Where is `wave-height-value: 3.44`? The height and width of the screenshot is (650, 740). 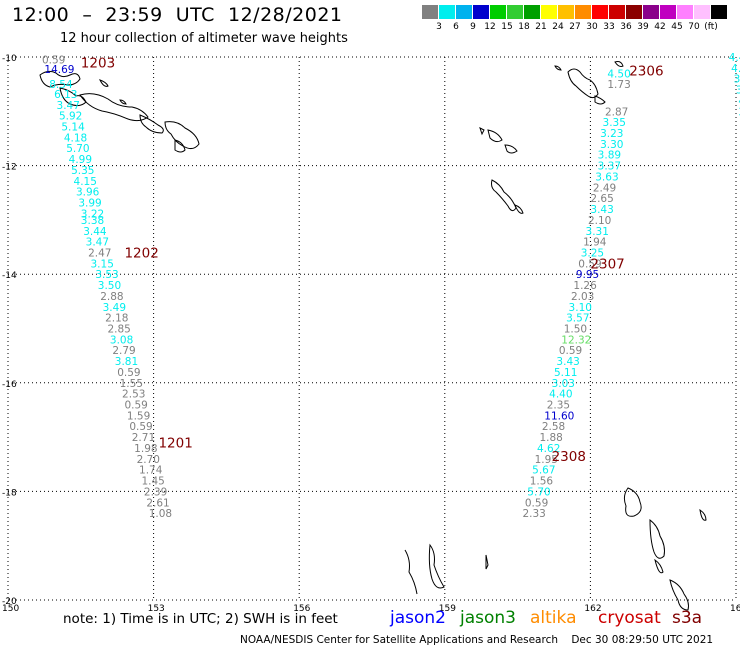
wave-height-value: 3.44 is located at coordinates (95, 232).